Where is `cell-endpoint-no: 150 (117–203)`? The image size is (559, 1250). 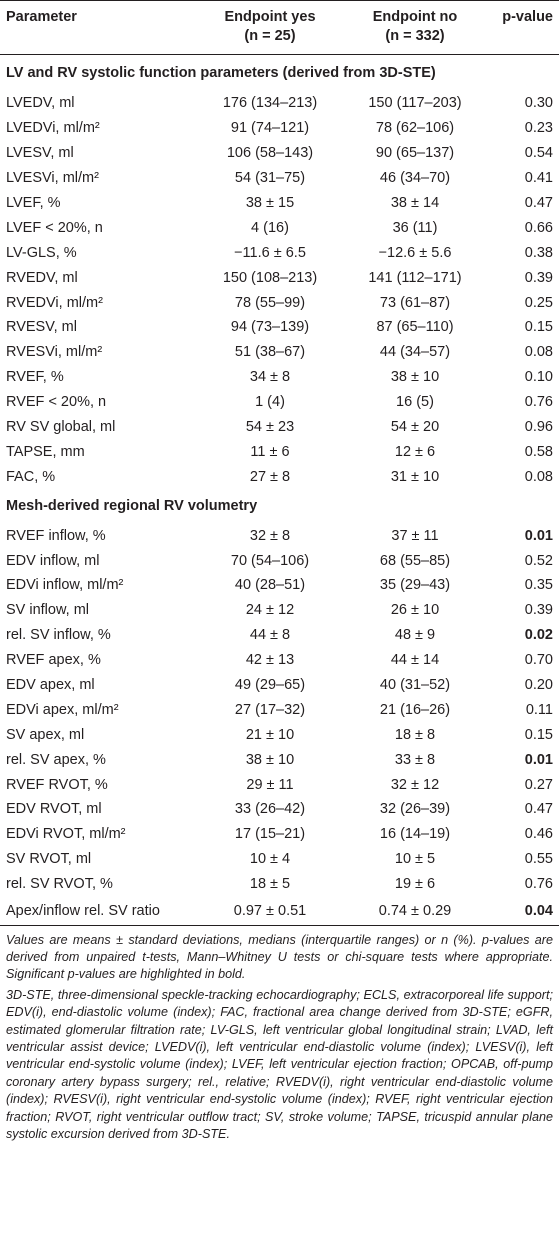
cell-endpoint-no: 150 (117–203) is located at coordinates (415, 103).